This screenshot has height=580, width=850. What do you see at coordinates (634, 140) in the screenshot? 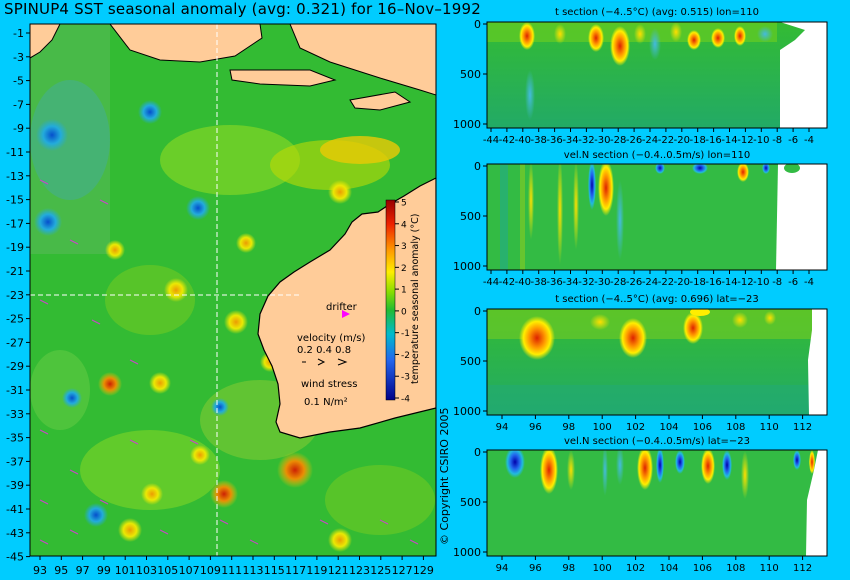
I see `panel-x-tick-label: -26` at bounding box center [634, 140].